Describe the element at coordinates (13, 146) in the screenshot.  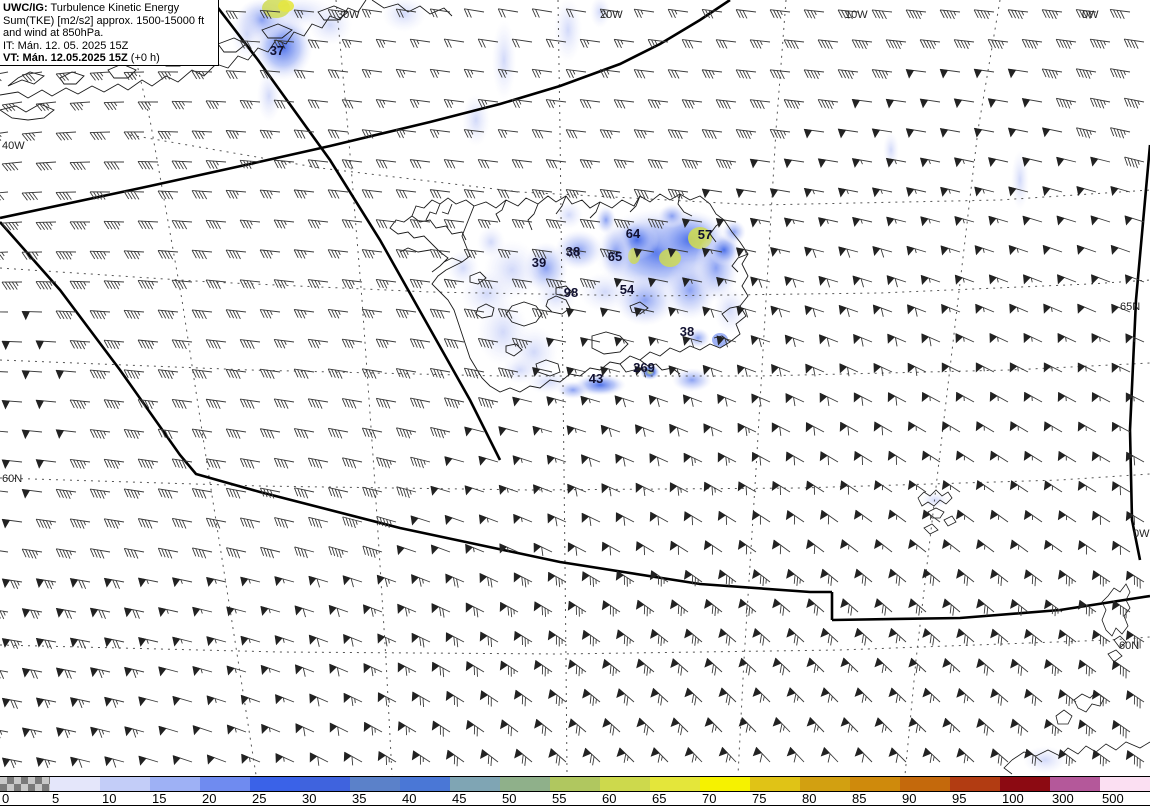
I see `geo-label-40W: 40W` at that location.